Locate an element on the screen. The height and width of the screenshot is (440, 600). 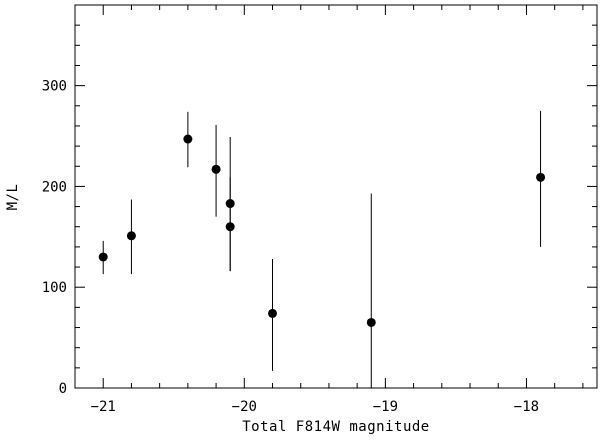
x-tick-label: −19 is located at coordinates (385, 407).